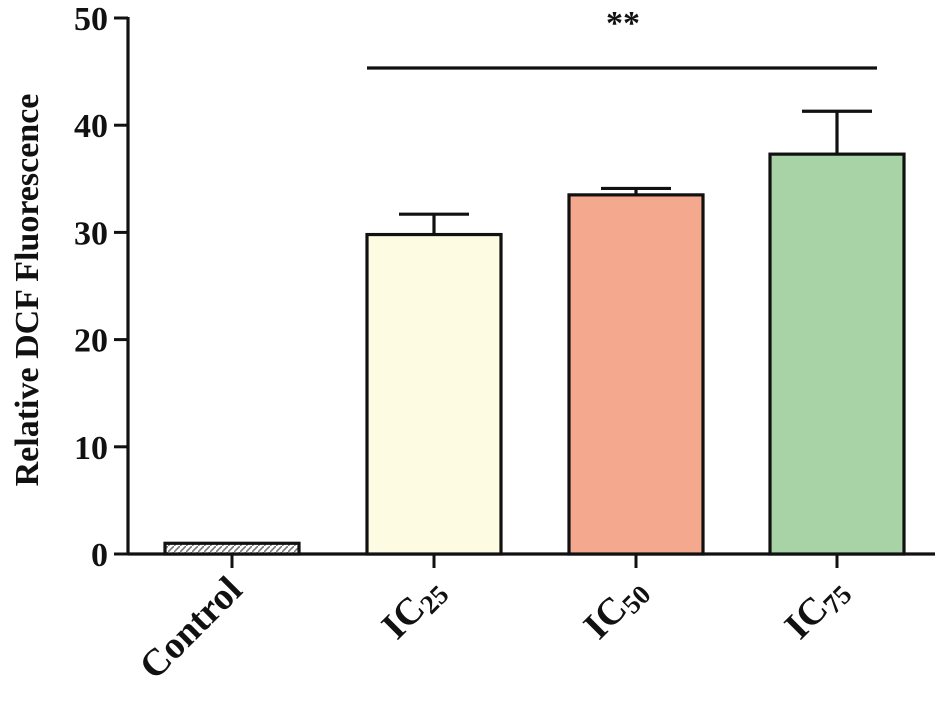 The image size is (944, 718). Describe the element at coordinates (191, 628) in the screenshot. I see `x-category-label: Control` at that location.